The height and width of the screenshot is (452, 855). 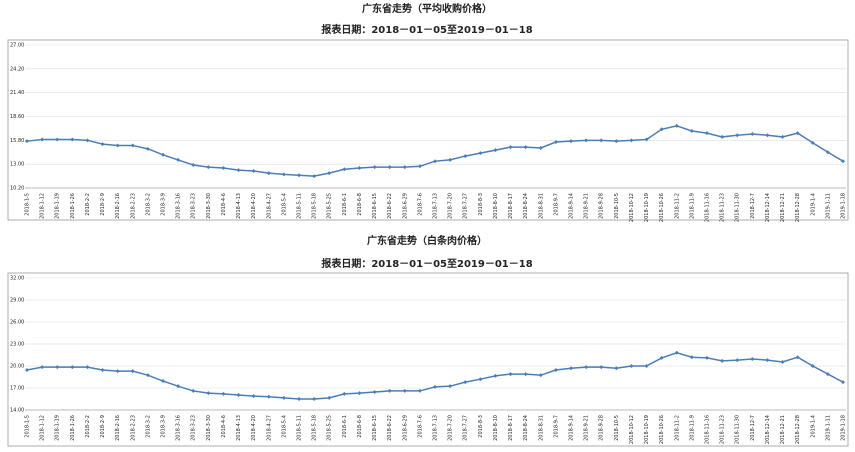 I want to click on x-tick-label: 2018-6-29, so click(x=405, y=428).